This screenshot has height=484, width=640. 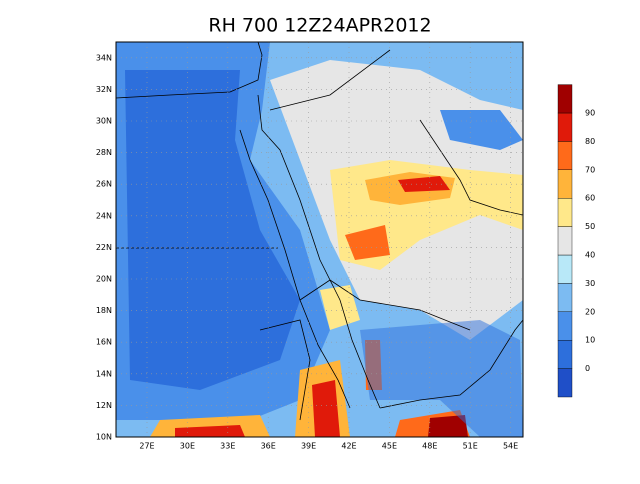 What do you see at coordinates (227, 446) in the screenshot?
I see `lon-label: 33E` at bounding box center [227, 446].